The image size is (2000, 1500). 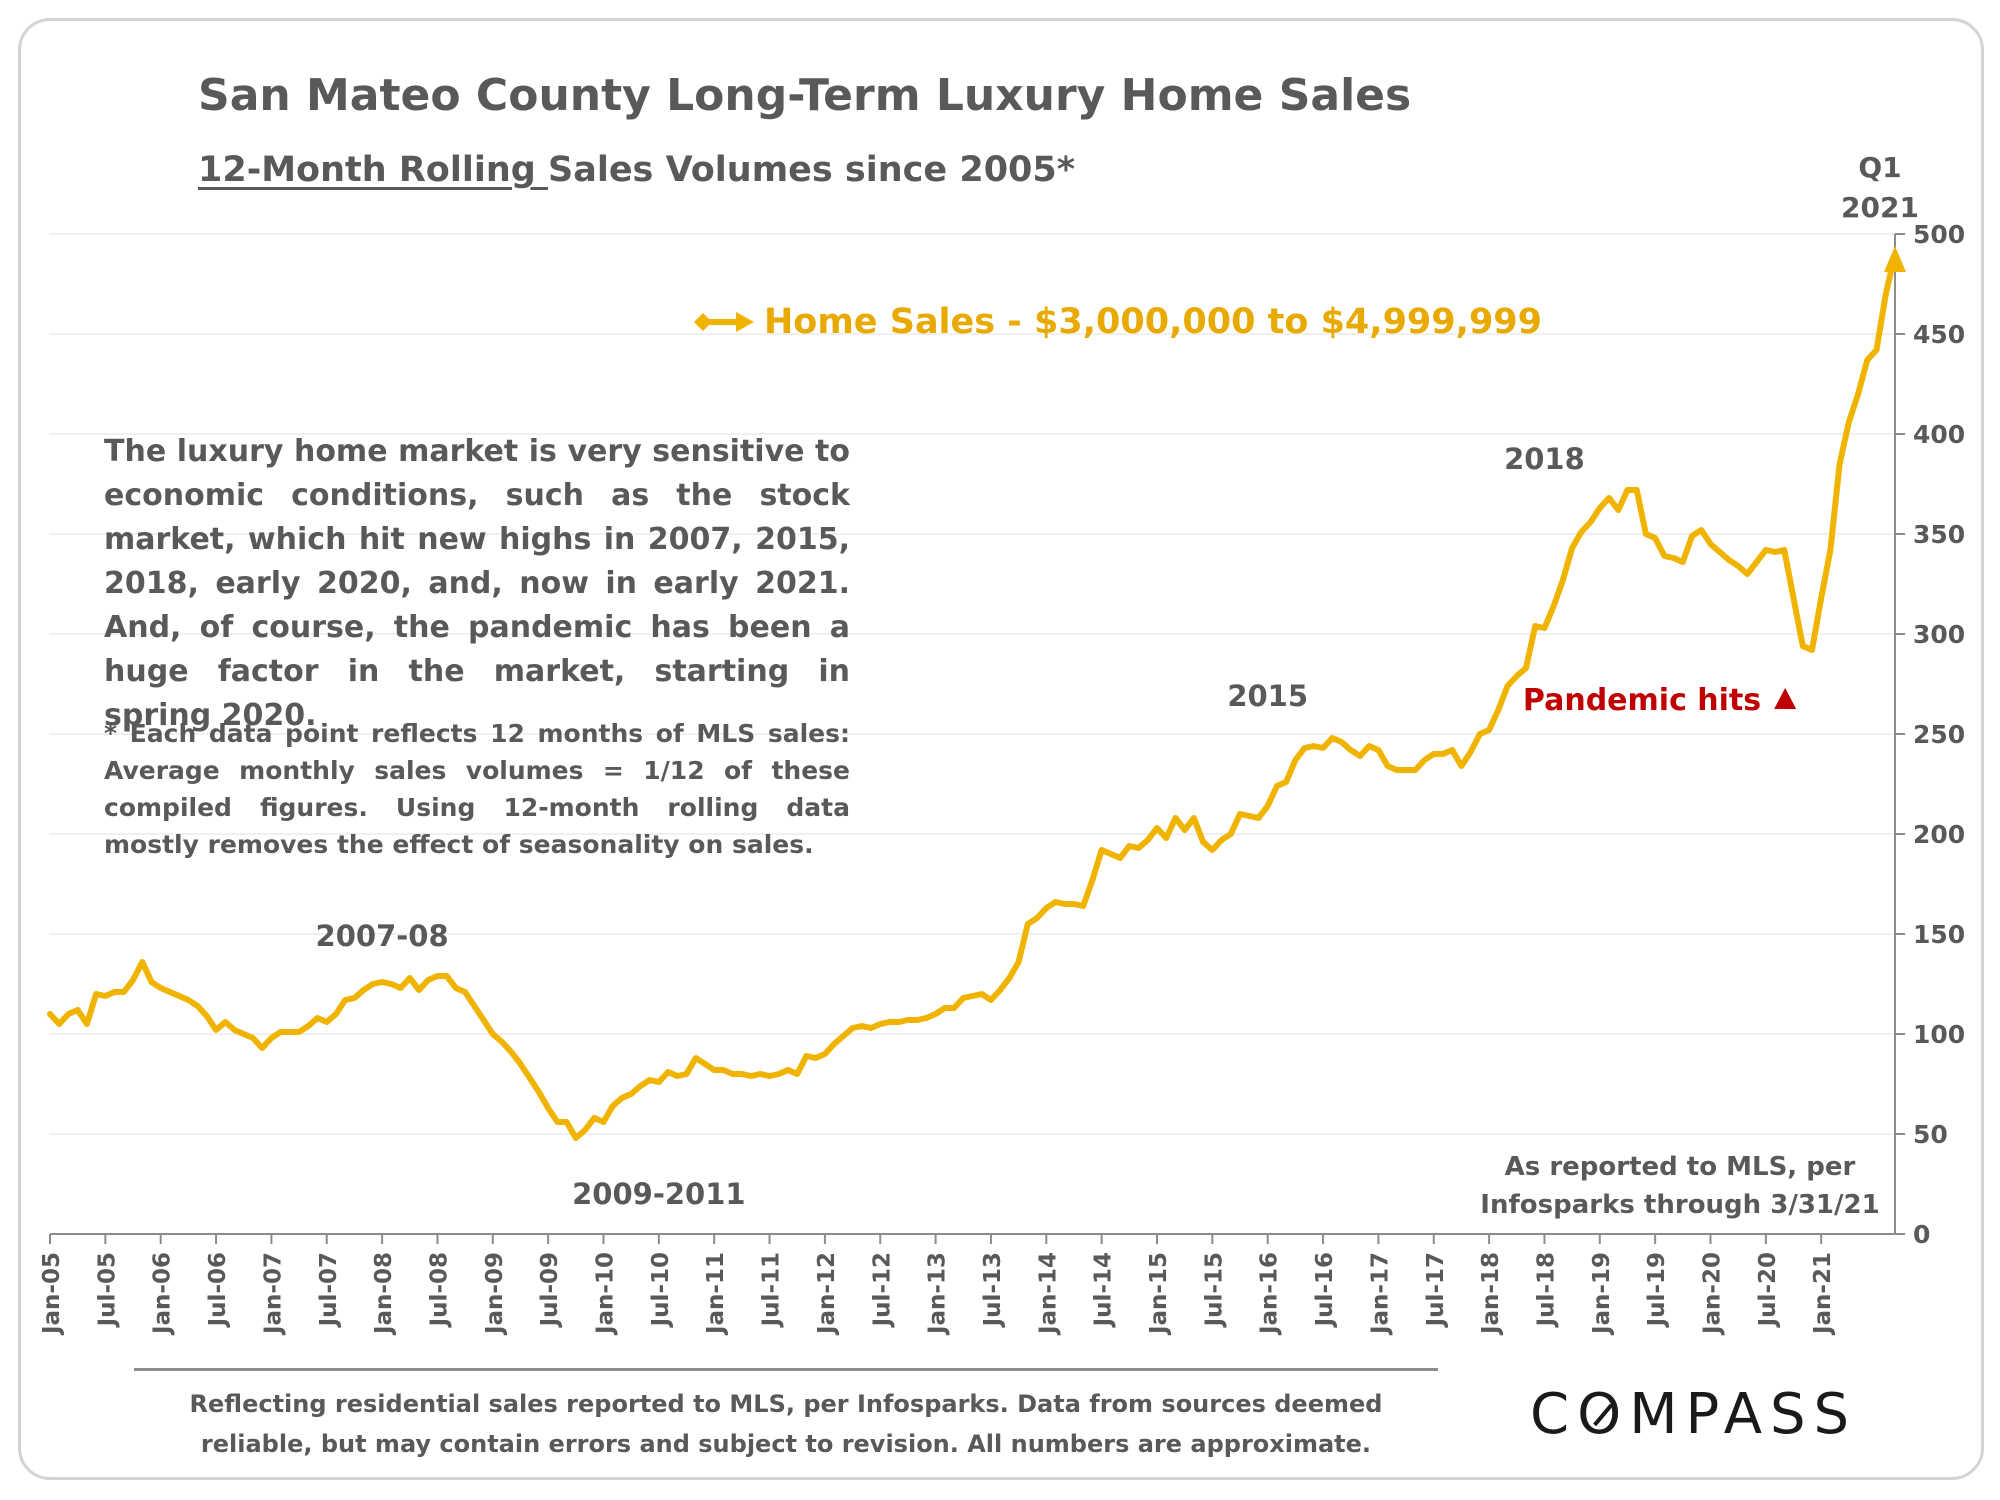 What do you see at coordinates (1895, 259) in the screenshot?
I see `series-end-arrow` at bounding box center [1895, 259].